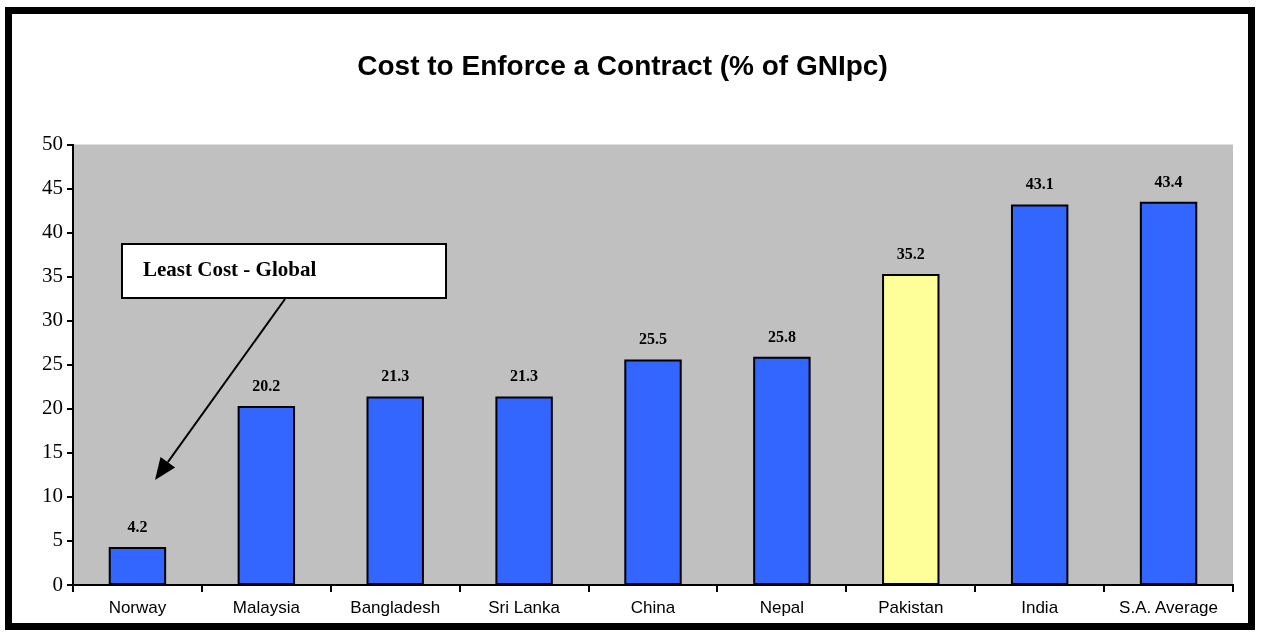 The image size is (1262, 634). What do you see at coordinates (52, 187) in the screenshot?
I see `y-tick-label: 45` at bounding box center [52, 187].